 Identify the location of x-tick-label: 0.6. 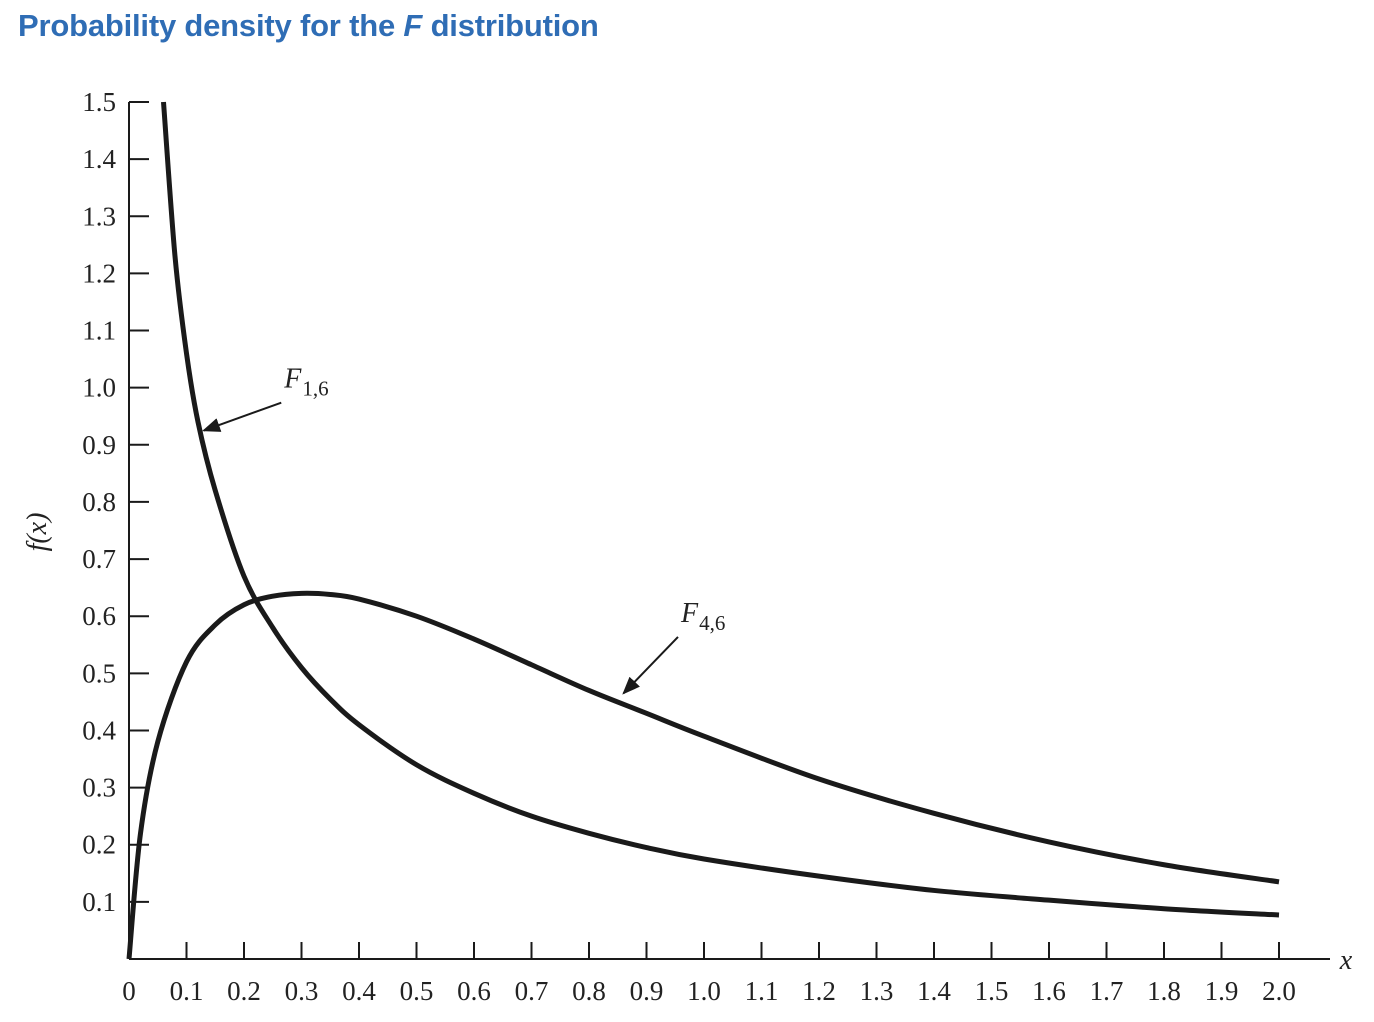
(474, 991).